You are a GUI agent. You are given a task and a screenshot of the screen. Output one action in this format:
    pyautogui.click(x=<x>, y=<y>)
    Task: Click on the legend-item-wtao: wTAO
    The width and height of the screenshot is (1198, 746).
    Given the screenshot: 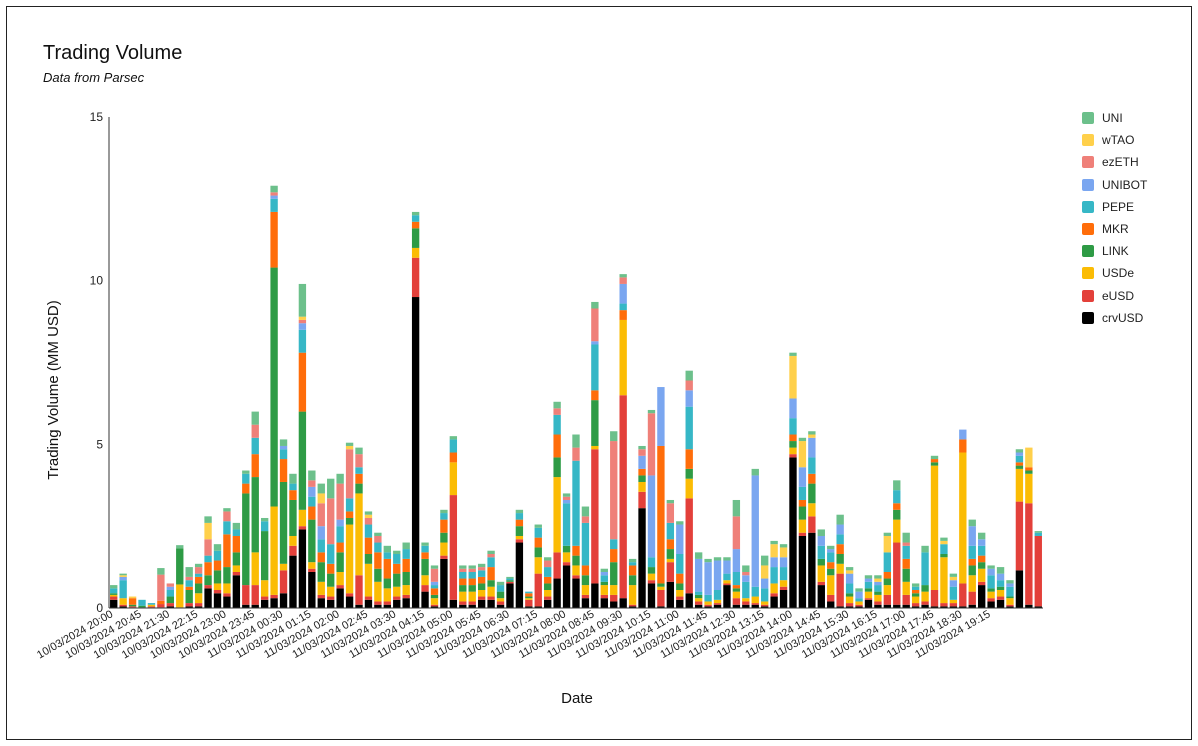 What is the action you would take?
    pyautogui.click(x=1114, y=140)
    